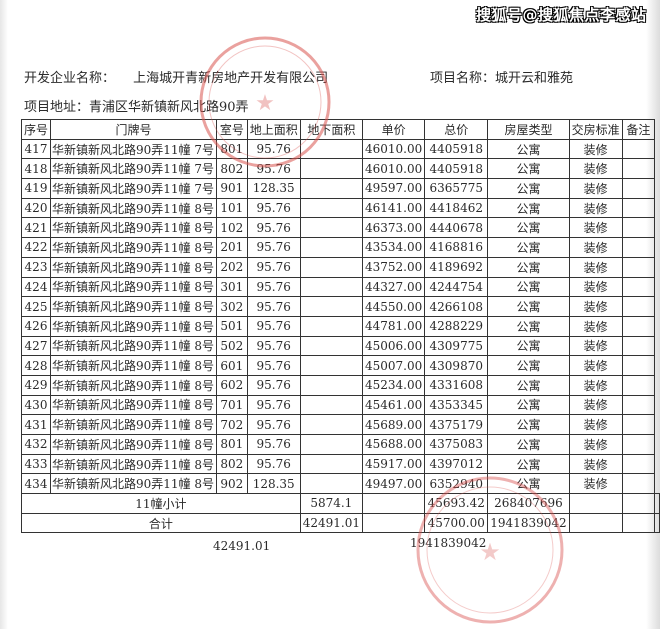 The width and height of the screenshot is (660, 630). What do you see at coordinates (456, 208) in the screenshot?
I see `table-cell: 4418462` at bounding box center [456, 208].